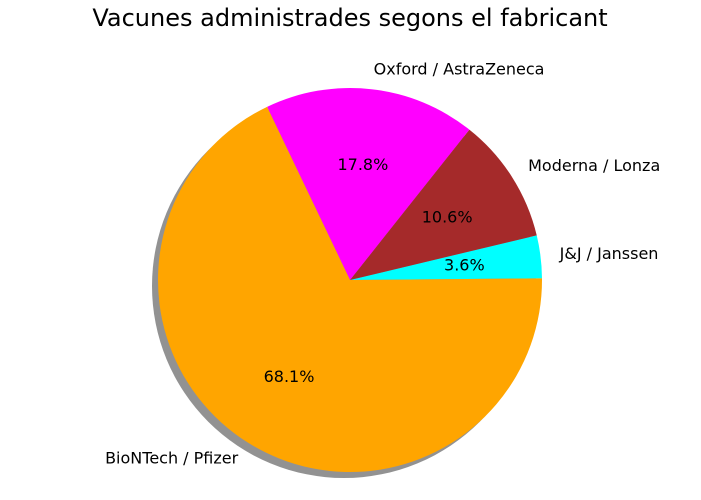 This screenshot has width=701, height=500. Describe the element at coordinates (362, 164) in the screenshot. I see `slice-percent-oxford-astrazeneca: 17.8%` at that location.